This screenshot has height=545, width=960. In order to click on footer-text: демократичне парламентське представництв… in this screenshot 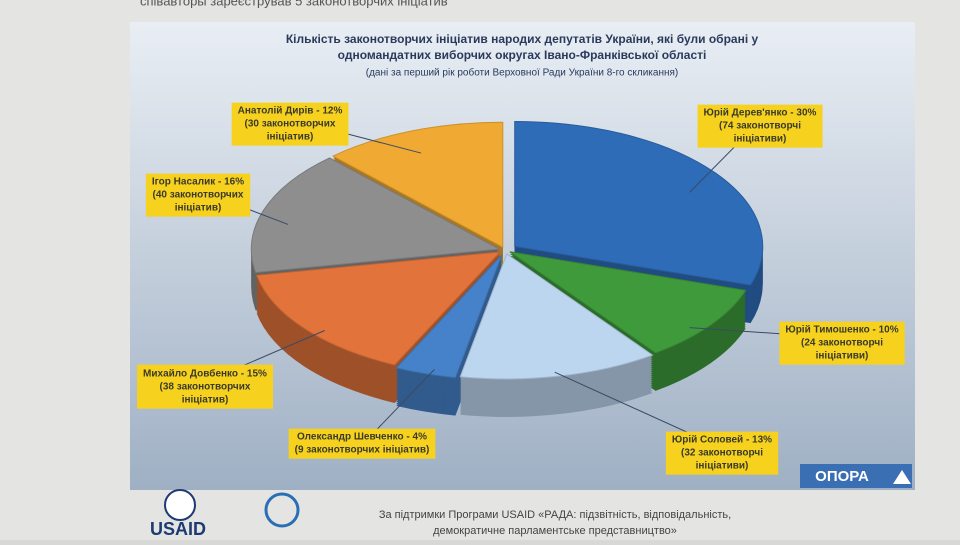, I will do `click(555, 531)`.